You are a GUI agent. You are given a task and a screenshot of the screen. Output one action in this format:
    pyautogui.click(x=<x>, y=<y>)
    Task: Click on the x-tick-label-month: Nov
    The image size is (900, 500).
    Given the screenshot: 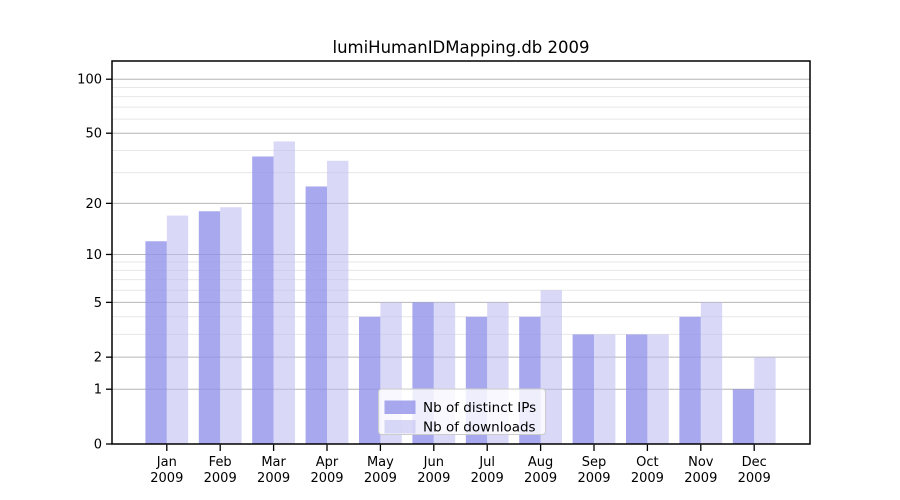 What is the action you would take?
    pyautogui.click(x=701, y=462)
    